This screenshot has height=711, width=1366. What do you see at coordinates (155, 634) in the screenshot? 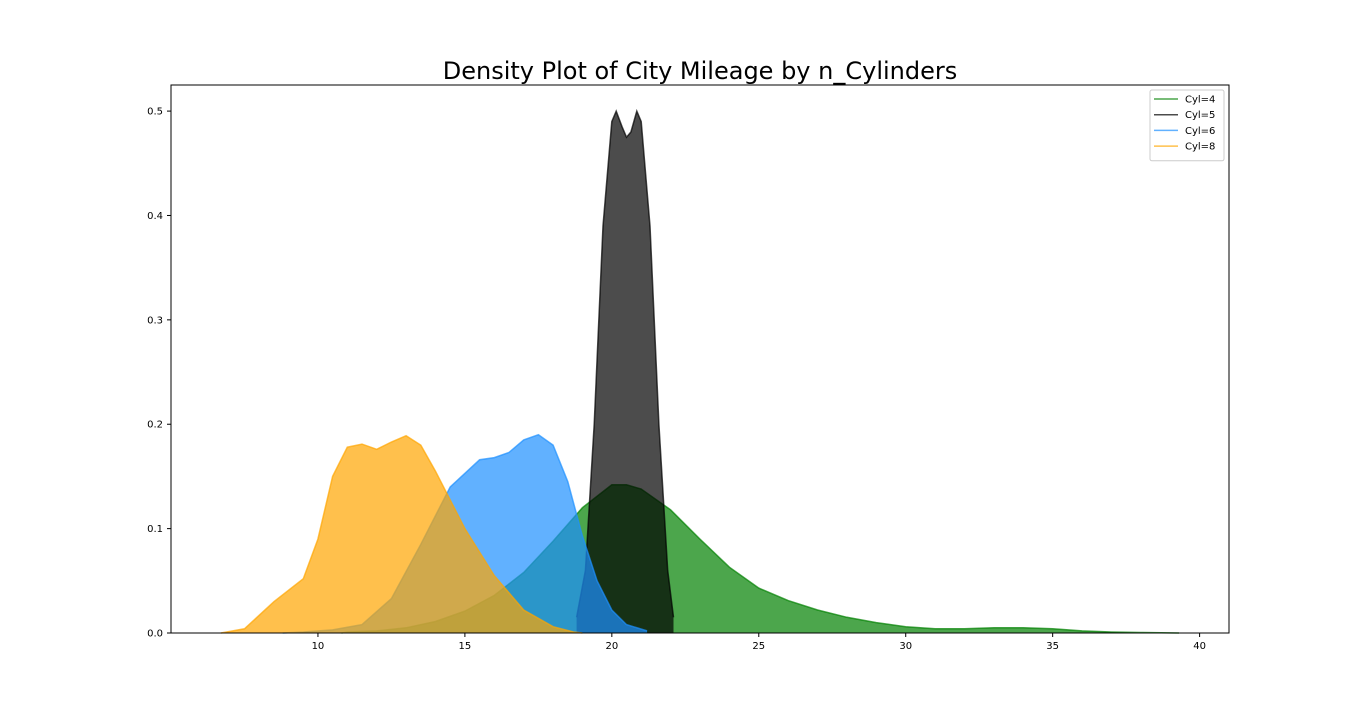
I see `y-tick-label: 0.0` at bounding box center [155, 634].